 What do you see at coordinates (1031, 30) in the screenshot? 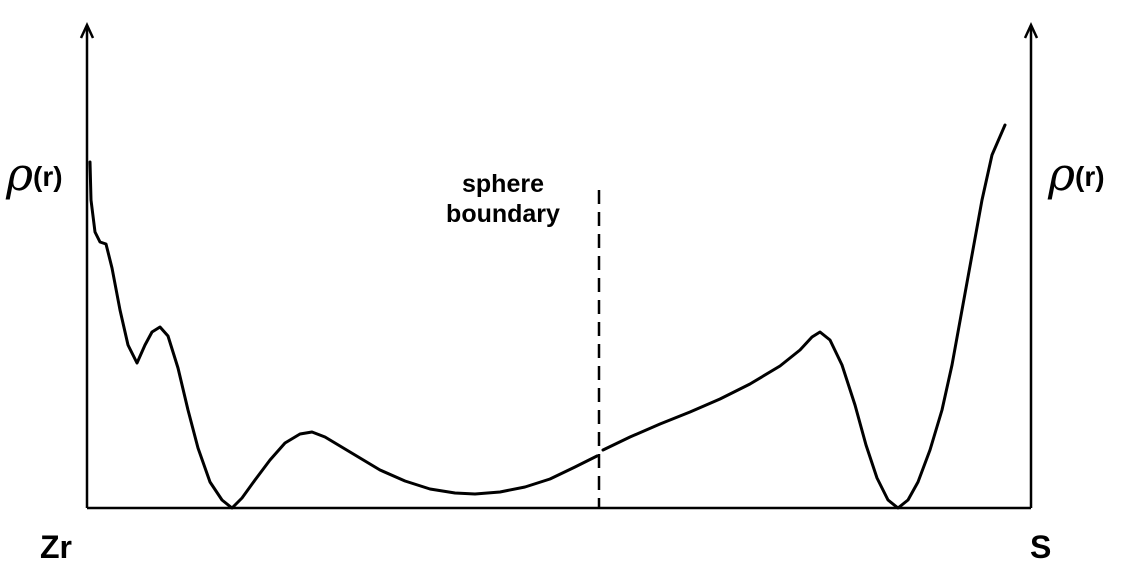
I see `right-arrow` at bounding box center [1031, 30].